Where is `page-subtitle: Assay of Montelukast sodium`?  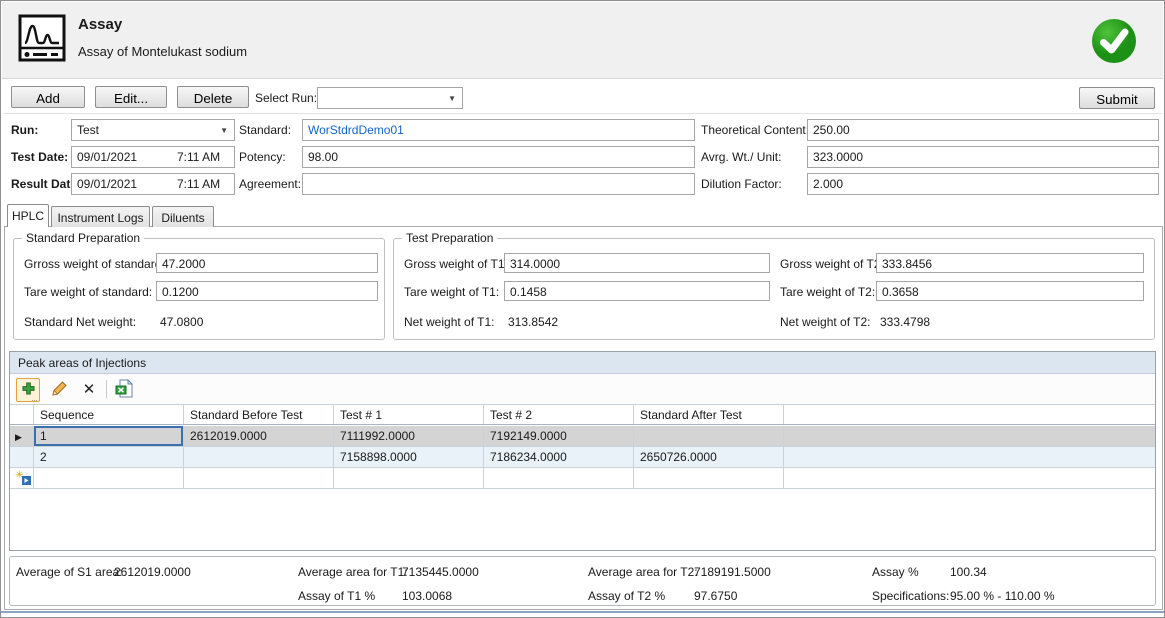 page-subtitle: Assay of Montelukast sodium is located at coordinates (163, 51).